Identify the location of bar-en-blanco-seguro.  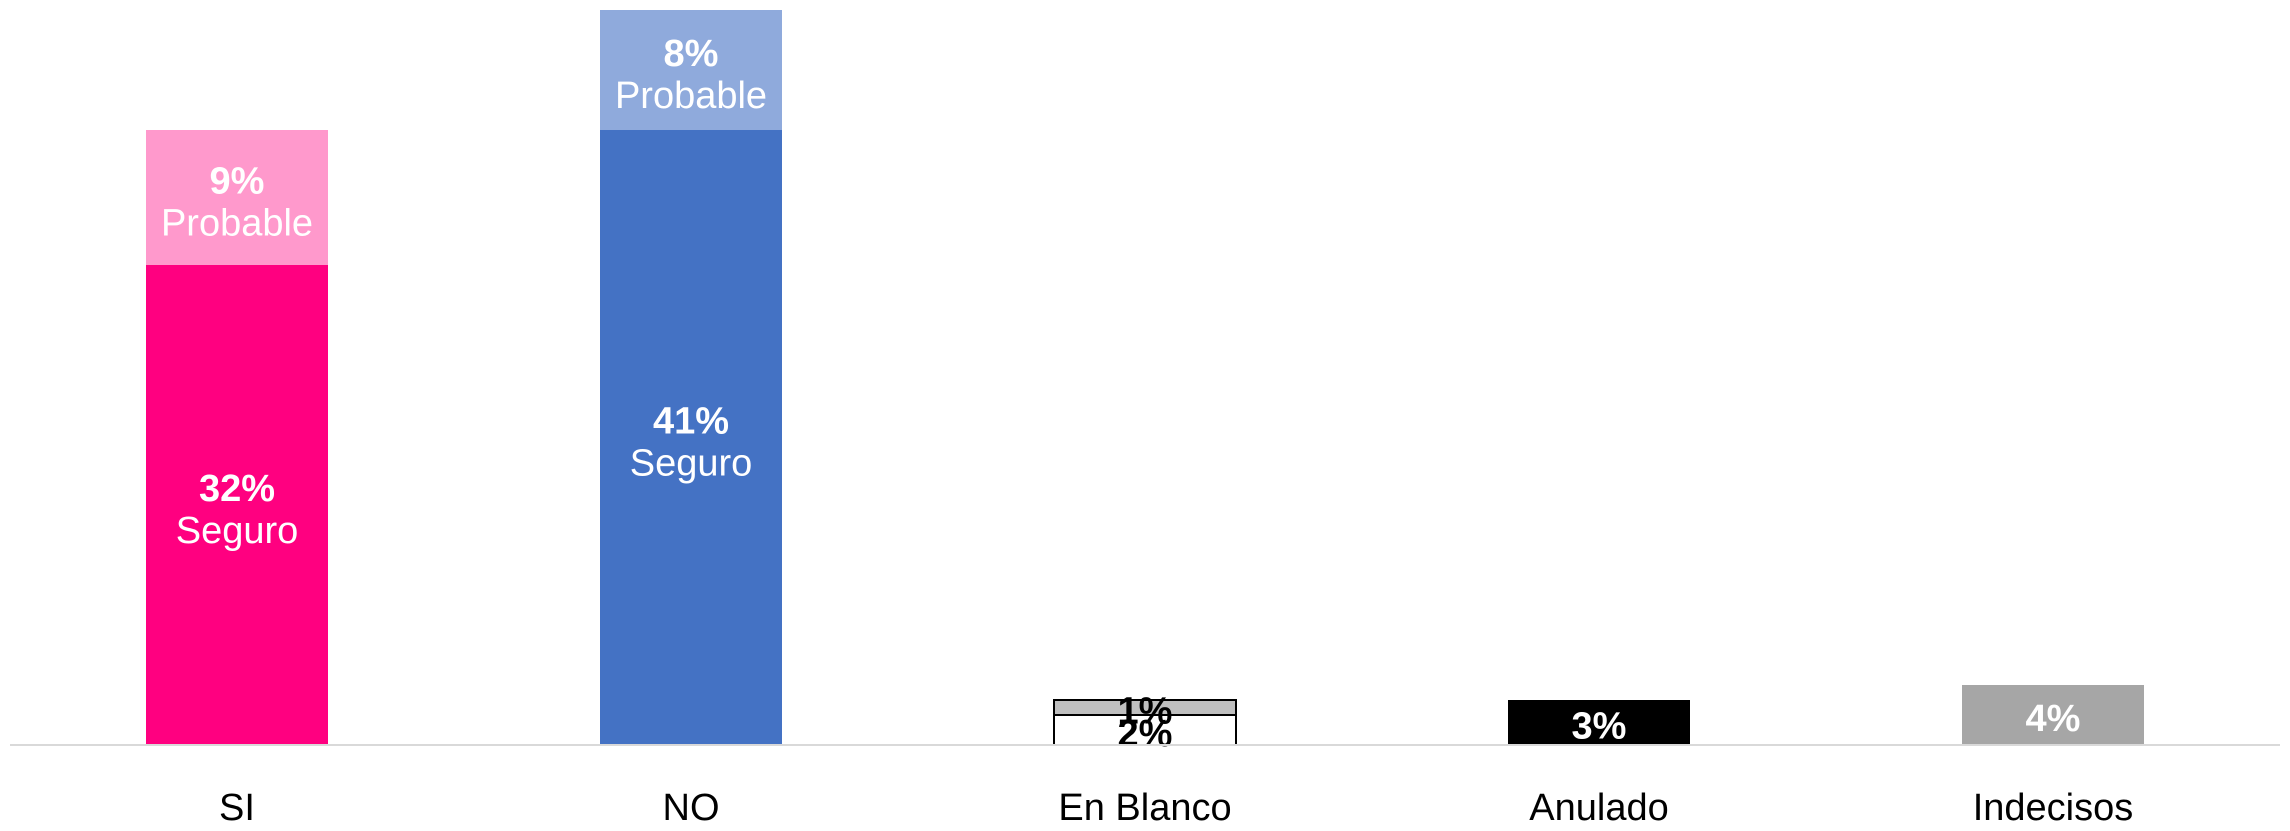
(1145, 730).